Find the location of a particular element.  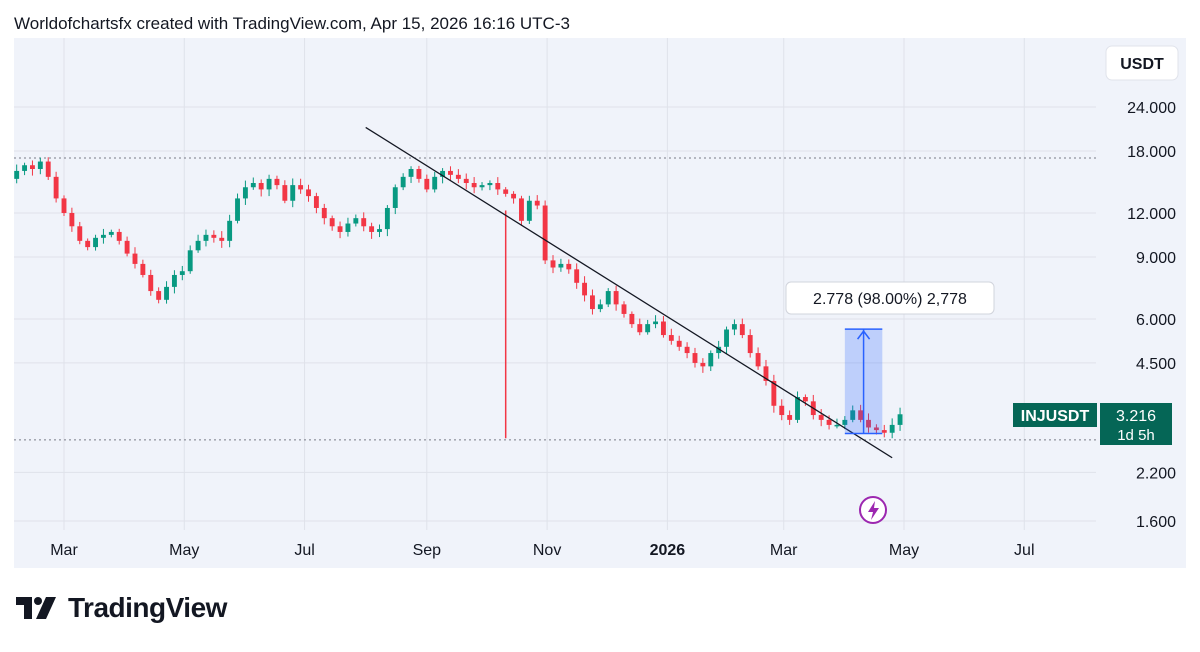

price-tick-label: 4.500 is located at coordinates (1156, 364).